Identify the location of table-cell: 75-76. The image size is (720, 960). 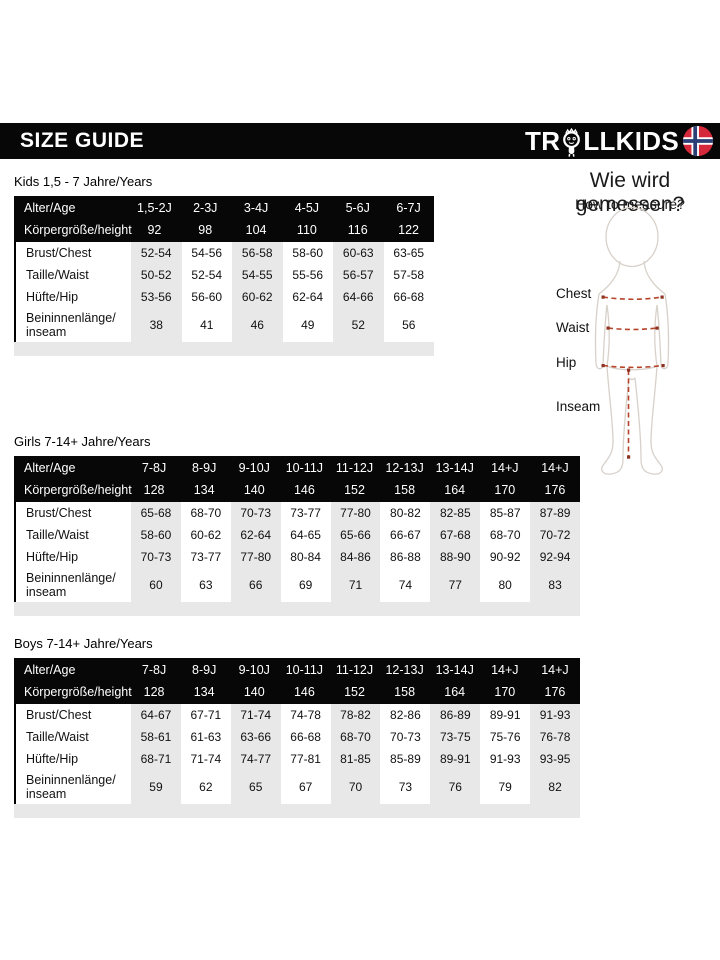
(505, 737).